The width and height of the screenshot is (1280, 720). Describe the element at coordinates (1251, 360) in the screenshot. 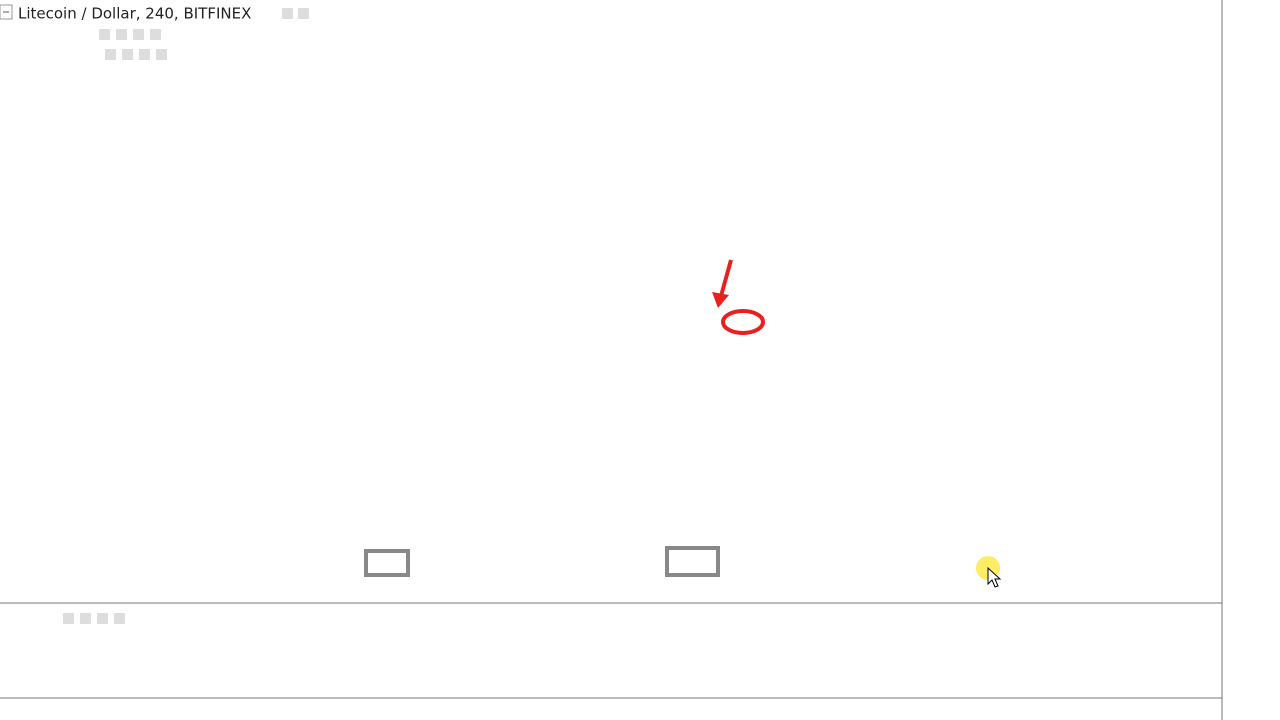

I see `price-axis-bg` at that location.